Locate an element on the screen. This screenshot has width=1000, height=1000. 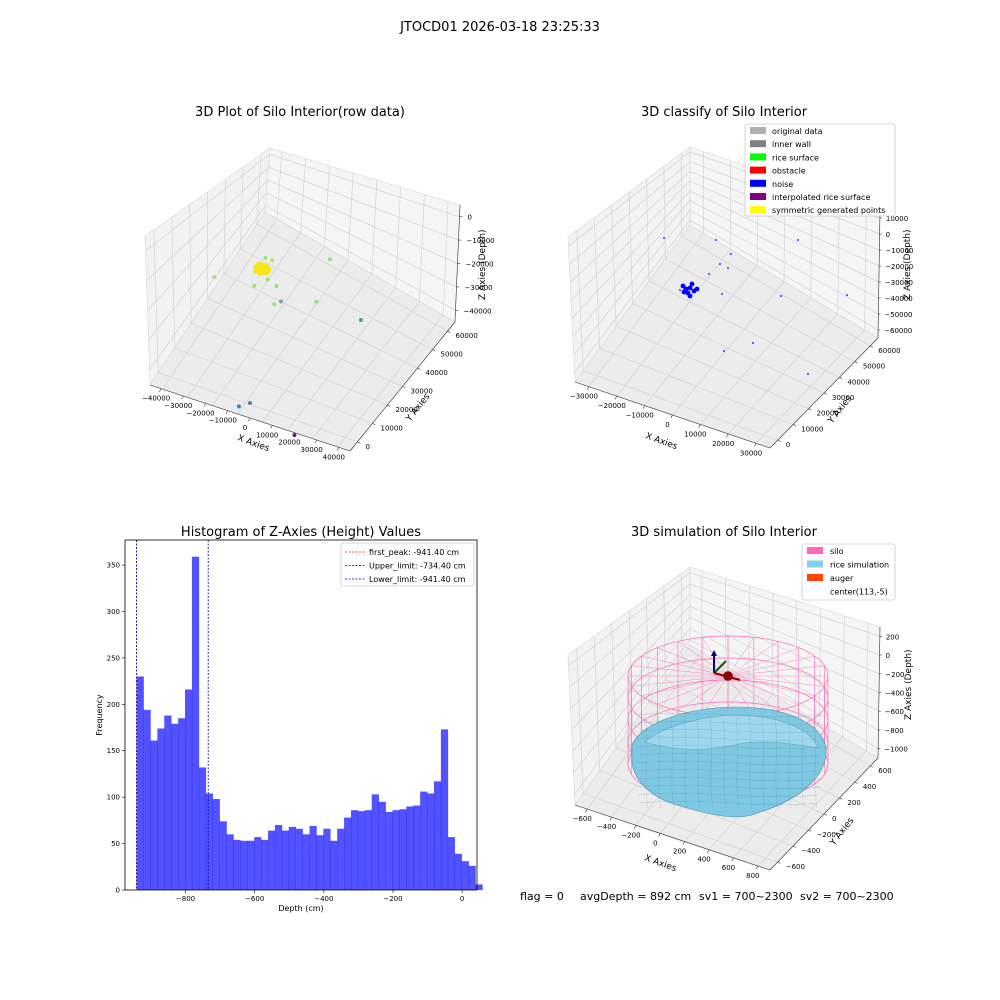
cluster-point is located at coordinates (266, 269).